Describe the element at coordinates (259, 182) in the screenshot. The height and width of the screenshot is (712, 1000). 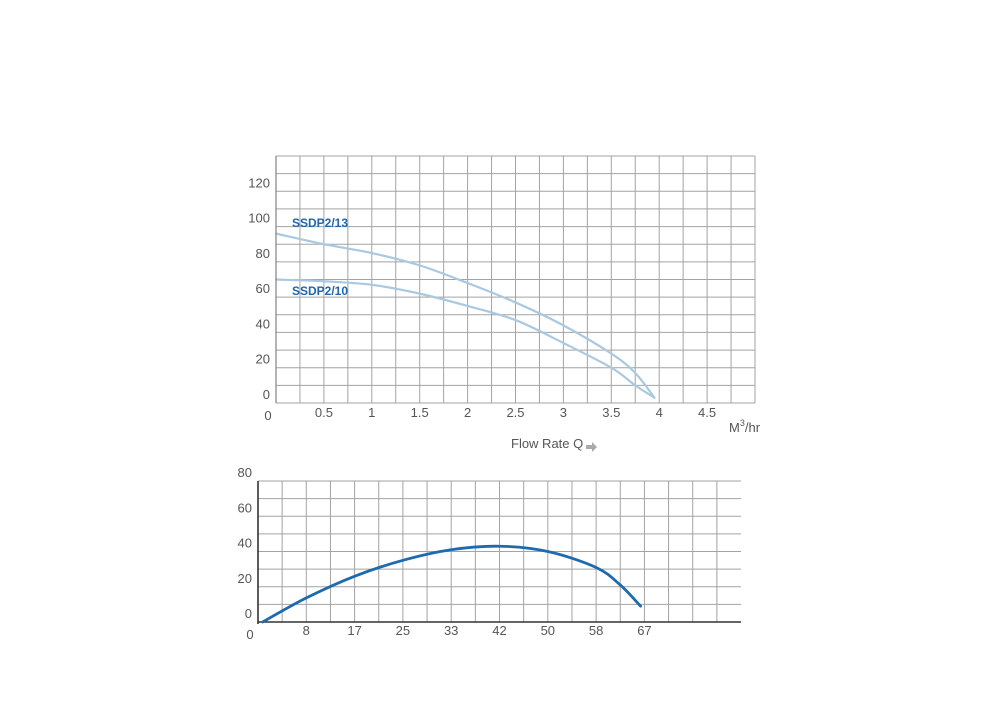
I see `y-tick-label: 120` at that location.